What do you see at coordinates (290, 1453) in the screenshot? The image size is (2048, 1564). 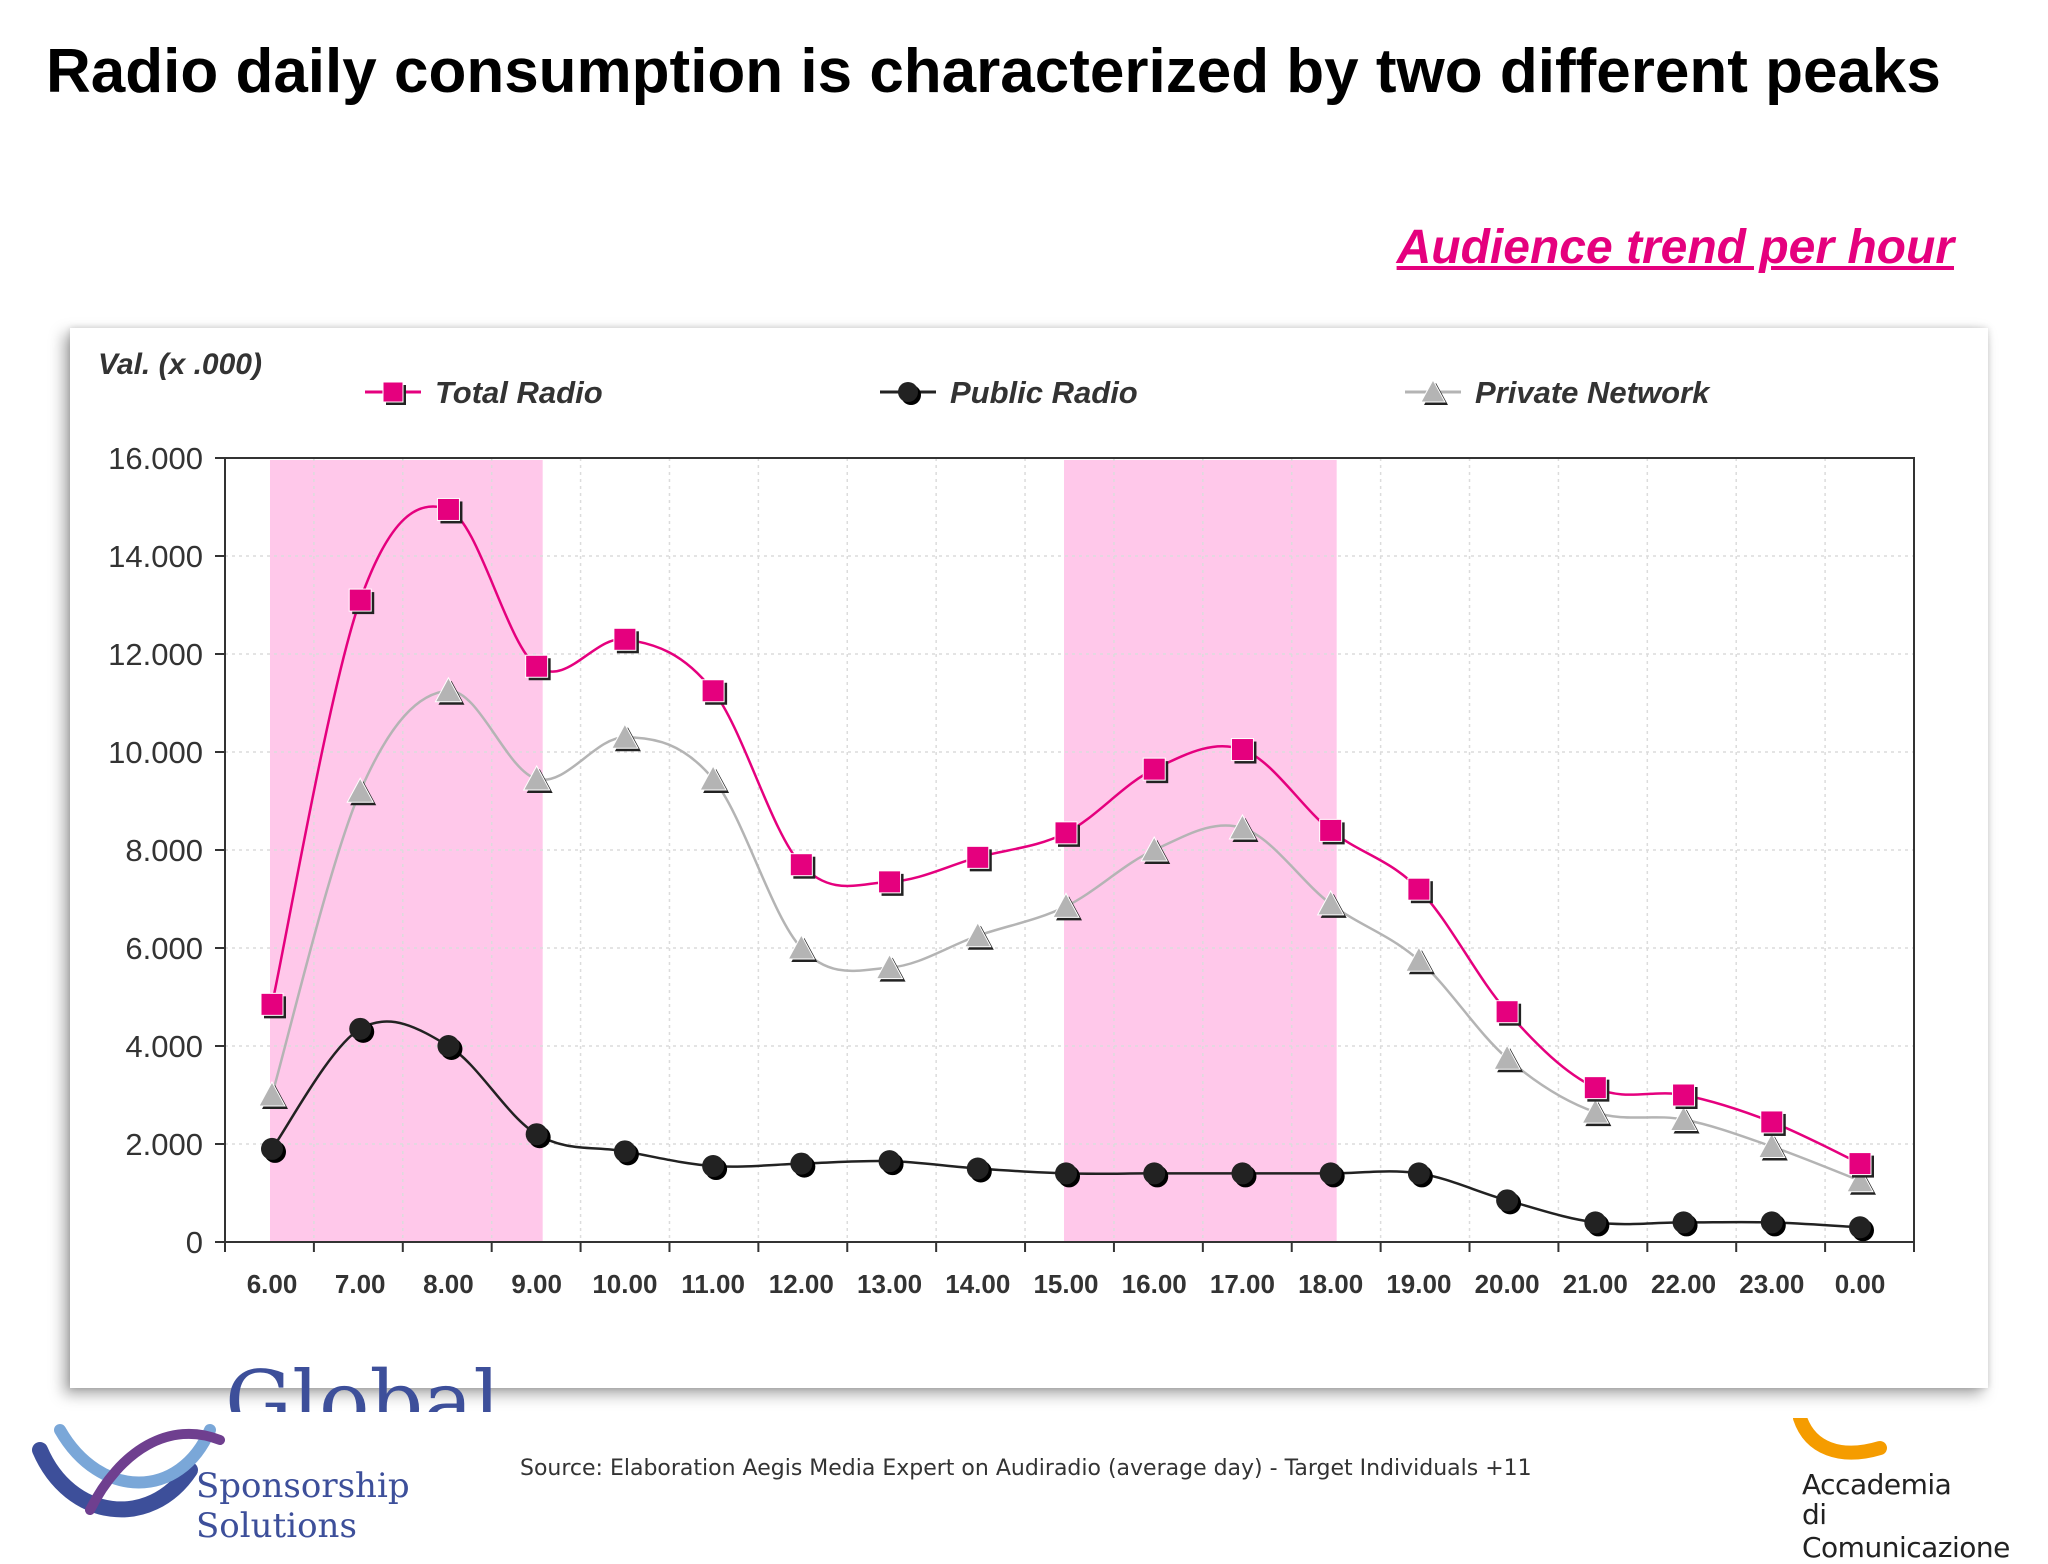 I see `global-sponsorship-logo: Global Sponsorship Solutions` at bounding box center [290, 1453].